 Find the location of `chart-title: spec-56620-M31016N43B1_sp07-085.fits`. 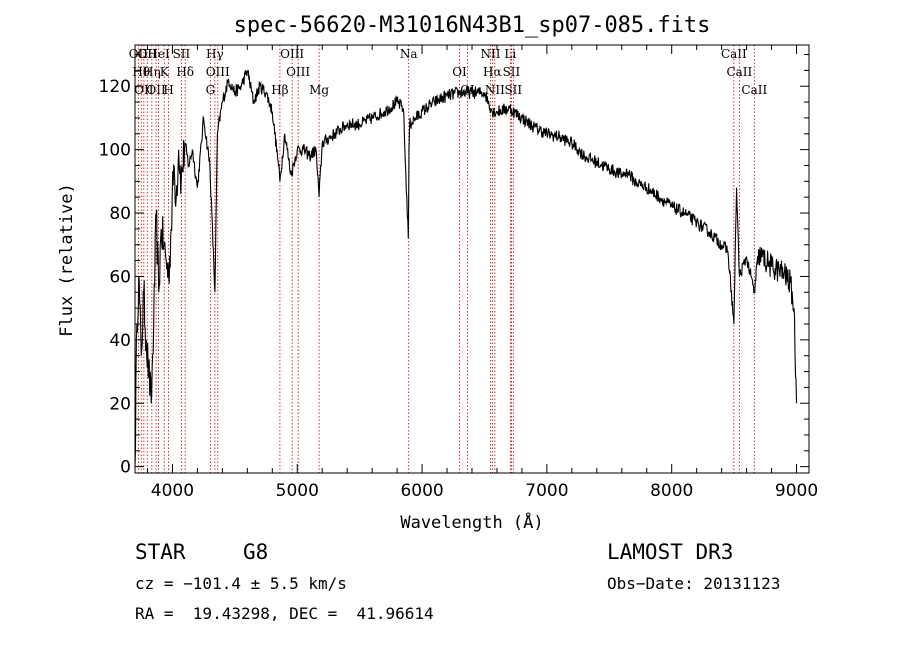

chart-title: spec-56620-M31016N43B1_sp07-085.fits is located at coordinates (472, 25).